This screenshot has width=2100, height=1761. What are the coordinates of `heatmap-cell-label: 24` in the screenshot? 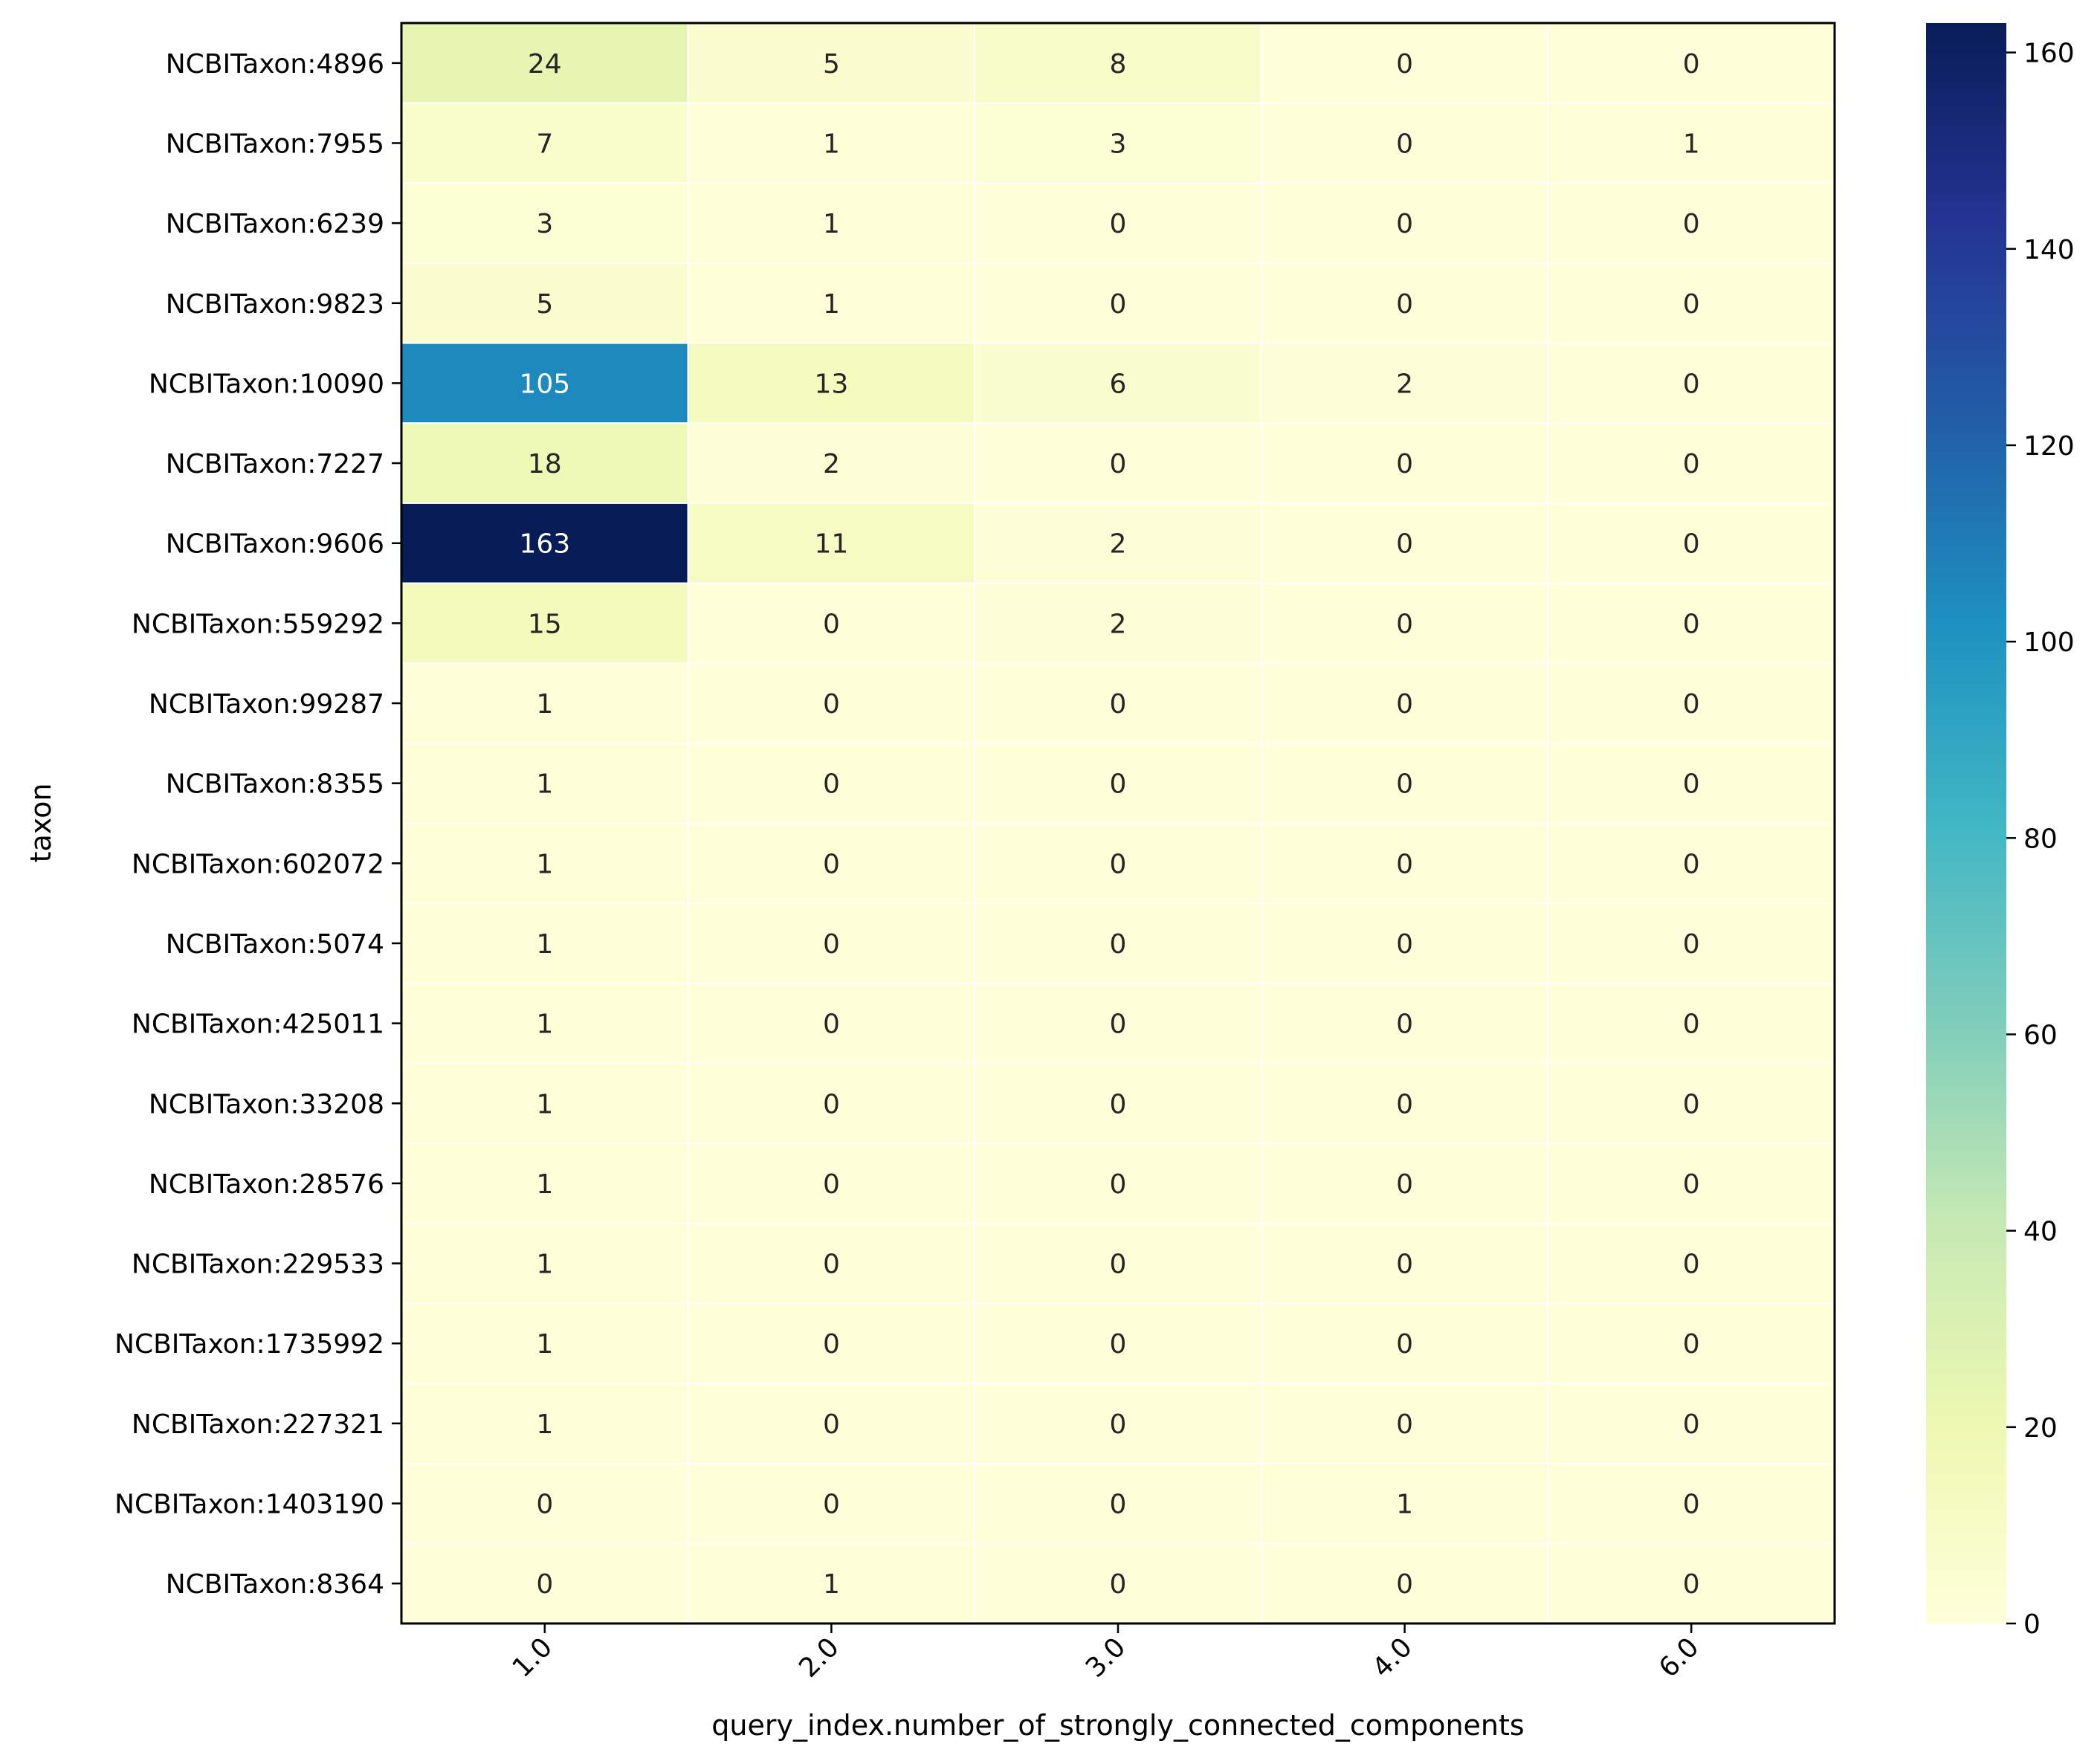 It's located at (545, 65).